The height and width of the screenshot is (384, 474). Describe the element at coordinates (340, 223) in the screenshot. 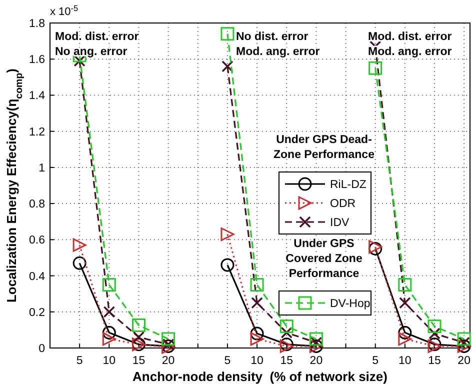

I see `legend-label: IDV` at that location.